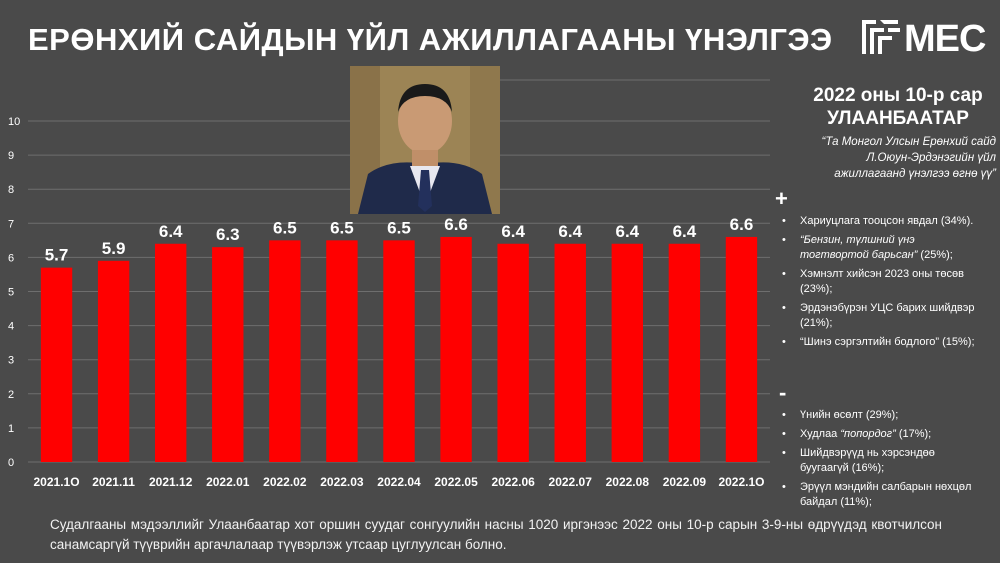 This screenshot has width=1000, height=563. Describe the element at coordinates (342, 482) in the screenshot. I see `x-tick-label: 2022.03` at that location.